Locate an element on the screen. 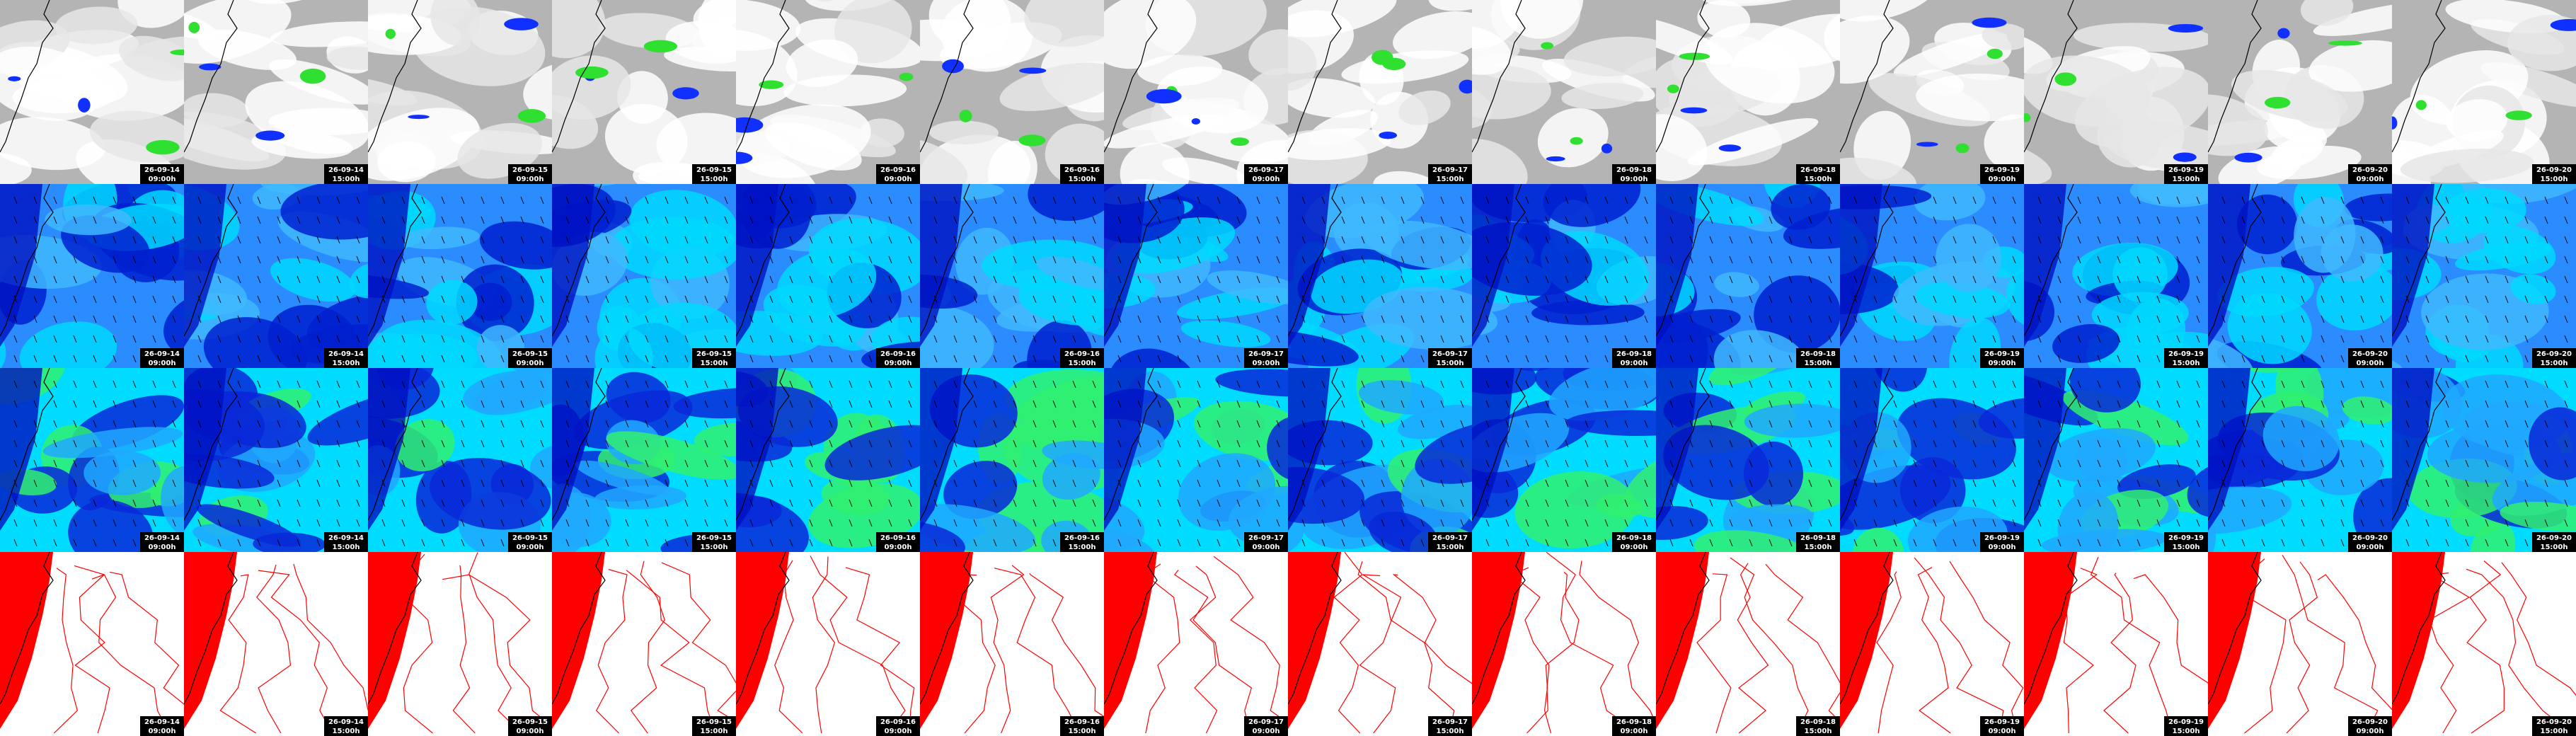  time-label: 09:00h is located at coordinates (898, 732).